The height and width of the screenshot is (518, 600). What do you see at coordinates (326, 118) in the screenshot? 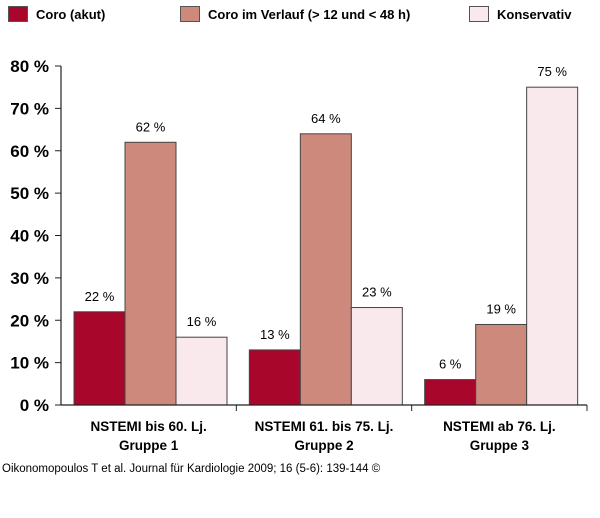
I see `data-label: 64 %` at bounding box center [326, 118].